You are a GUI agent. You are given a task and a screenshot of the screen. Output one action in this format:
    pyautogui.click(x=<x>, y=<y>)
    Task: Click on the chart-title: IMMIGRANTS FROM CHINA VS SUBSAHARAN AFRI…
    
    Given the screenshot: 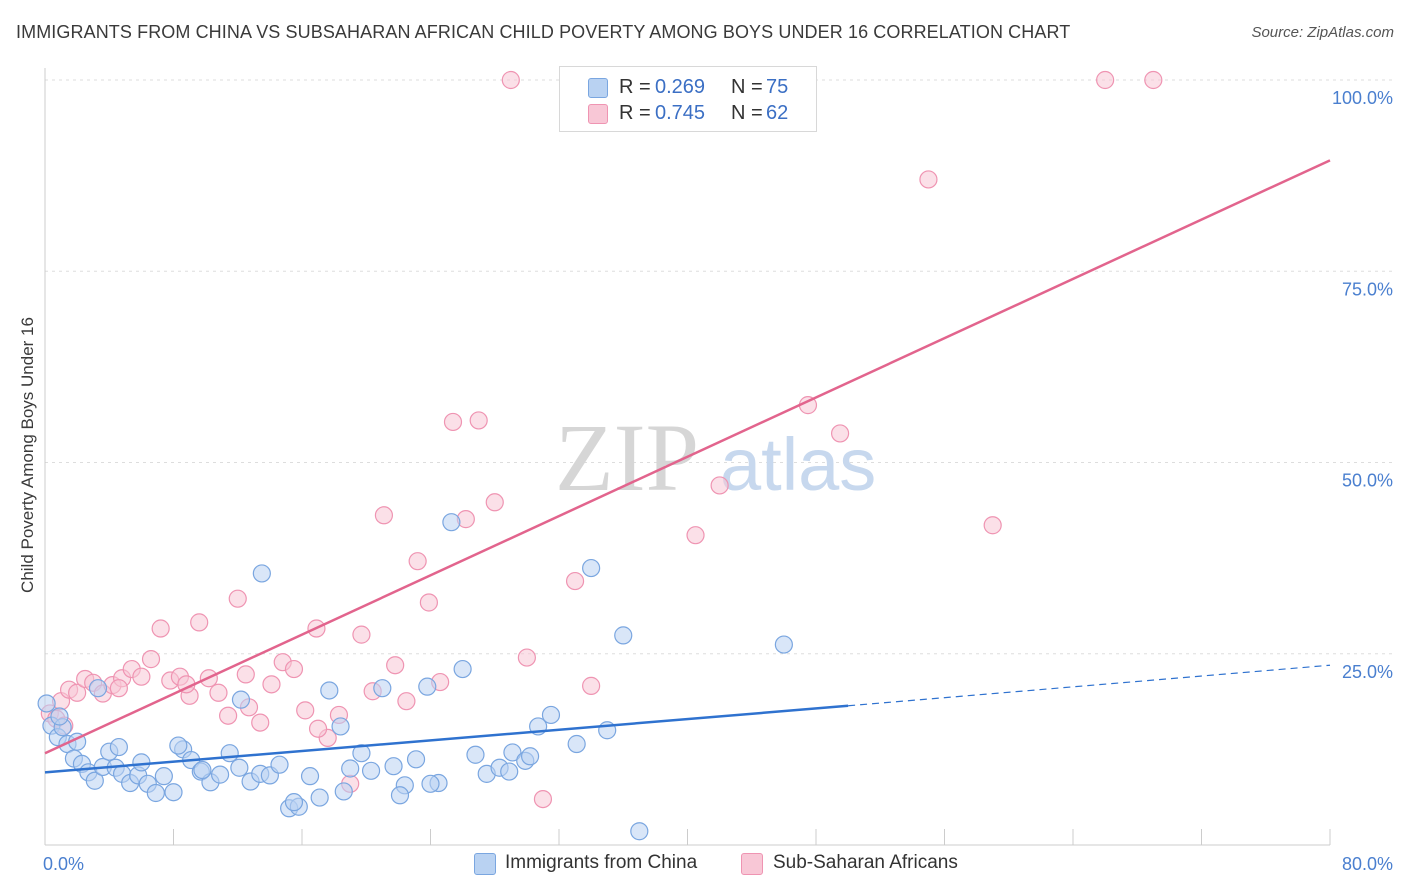 What is the action you would take?
    pyautogui.click(x=543, y=32)
    